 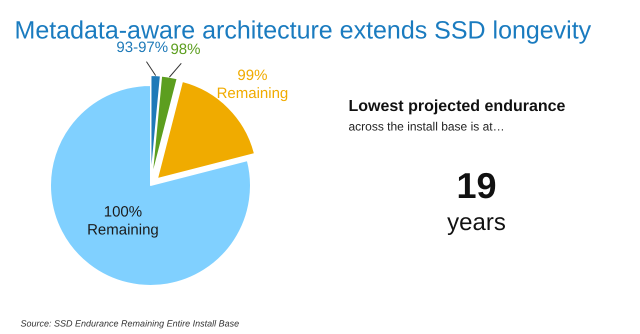 What do you see at coordinates (252, 84) in the screenshot?
I see `slice-label: 99% Remaining` at bounding box center [252, 84].